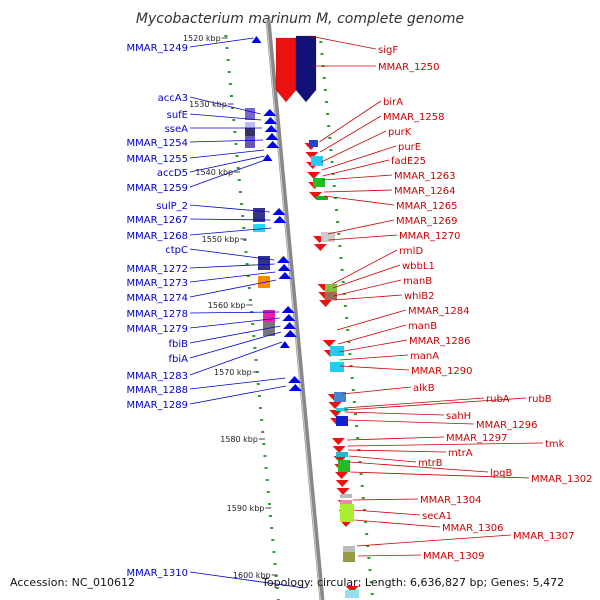 This screenshot has width=600, height=600. What do you see at coordinates (158, 188) in the screenshot?
I see `forward-gene-label: MMAR_1259` at bounding box center [158, 188].